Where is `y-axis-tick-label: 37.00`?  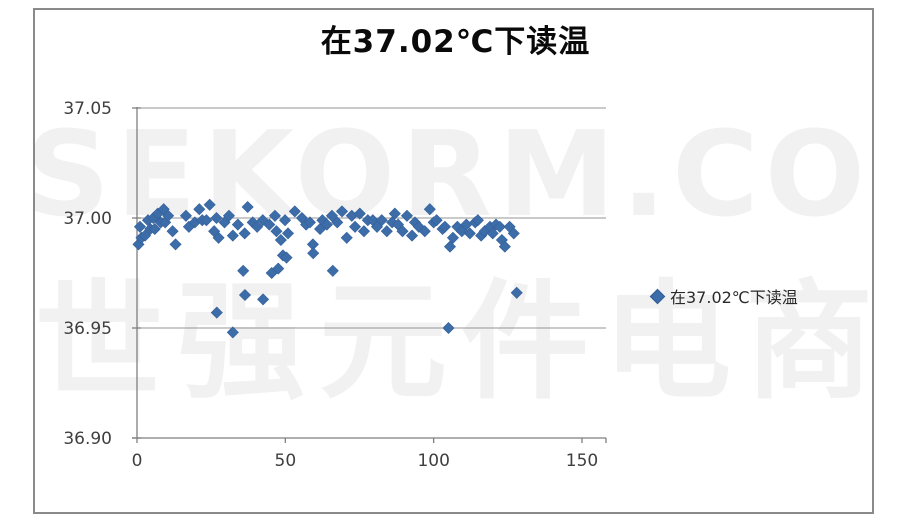 y-axis-tick-label: 37.00 is located at coordinates (87, 219).